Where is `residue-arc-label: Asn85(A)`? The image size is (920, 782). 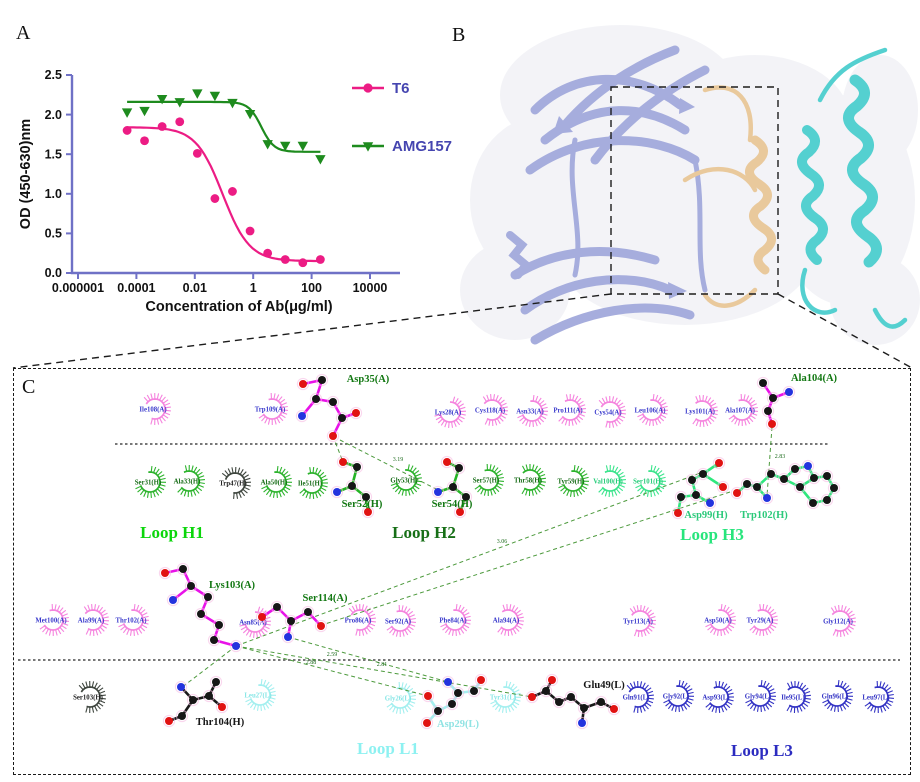
residue-arc-label: Asn85(A) is located at coordinates (253, 622).